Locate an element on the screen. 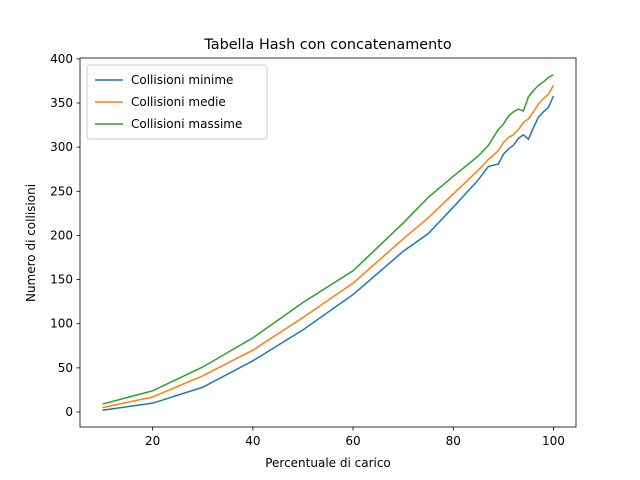  y-tick-label: 250 is located at coordinates (61, 191).